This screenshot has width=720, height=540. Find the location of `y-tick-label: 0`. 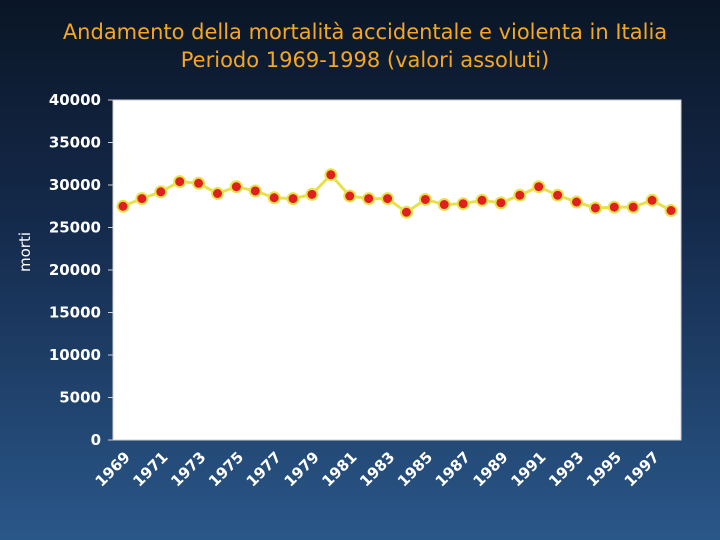

y-tick-label: 0 is located at coordinates (96, 440).